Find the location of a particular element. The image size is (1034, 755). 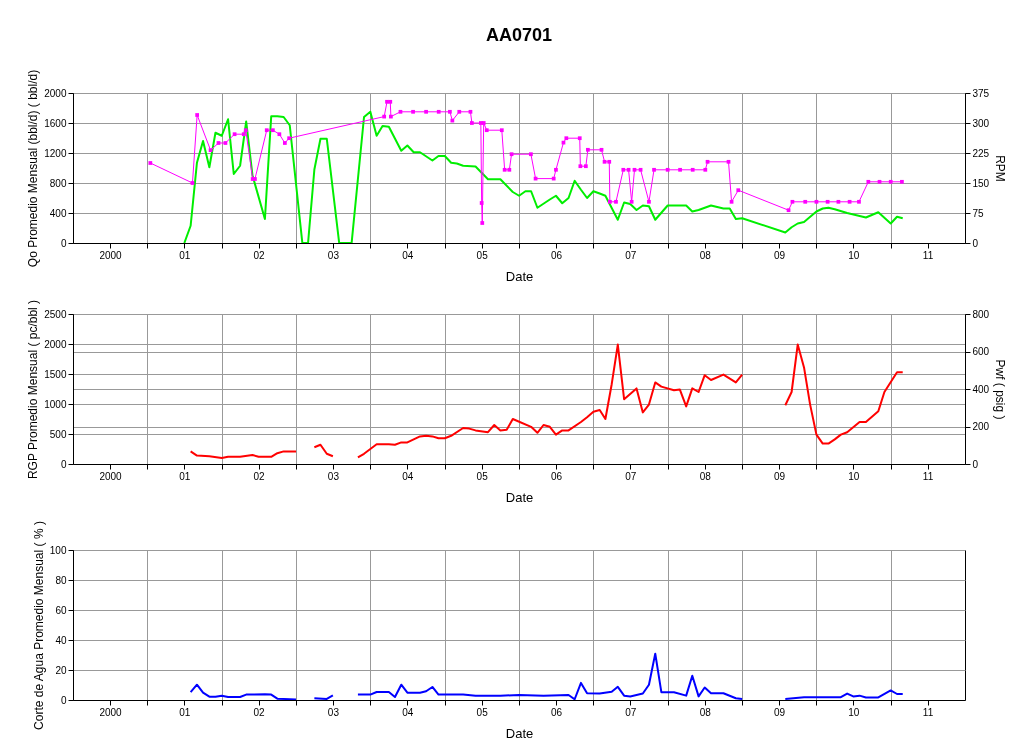

y-tick-label: 40 is located at coordinates (61, 640).